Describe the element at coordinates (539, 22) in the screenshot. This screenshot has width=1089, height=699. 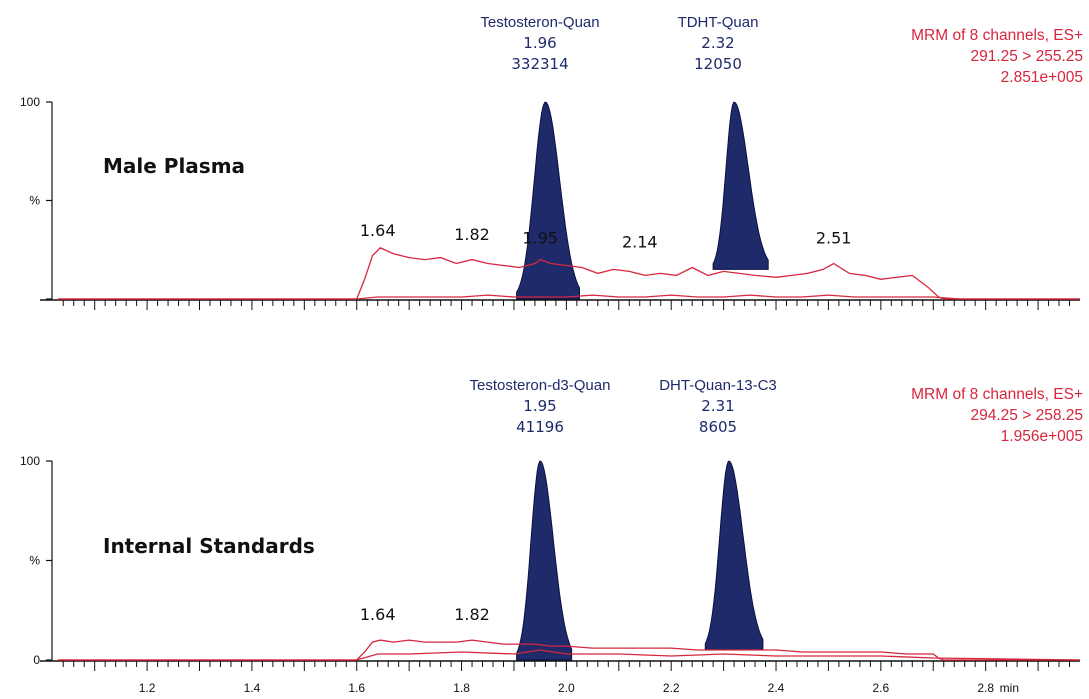
I see `peak-name: Testosteron-Quan` at that location.